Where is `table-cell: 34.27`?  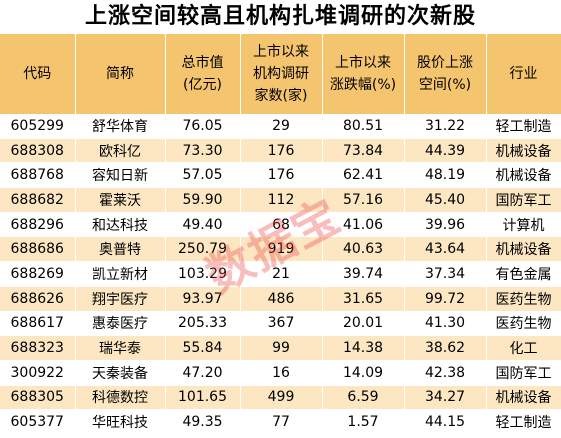
table-cell: 34.27 is located at coordinates (445, 398).